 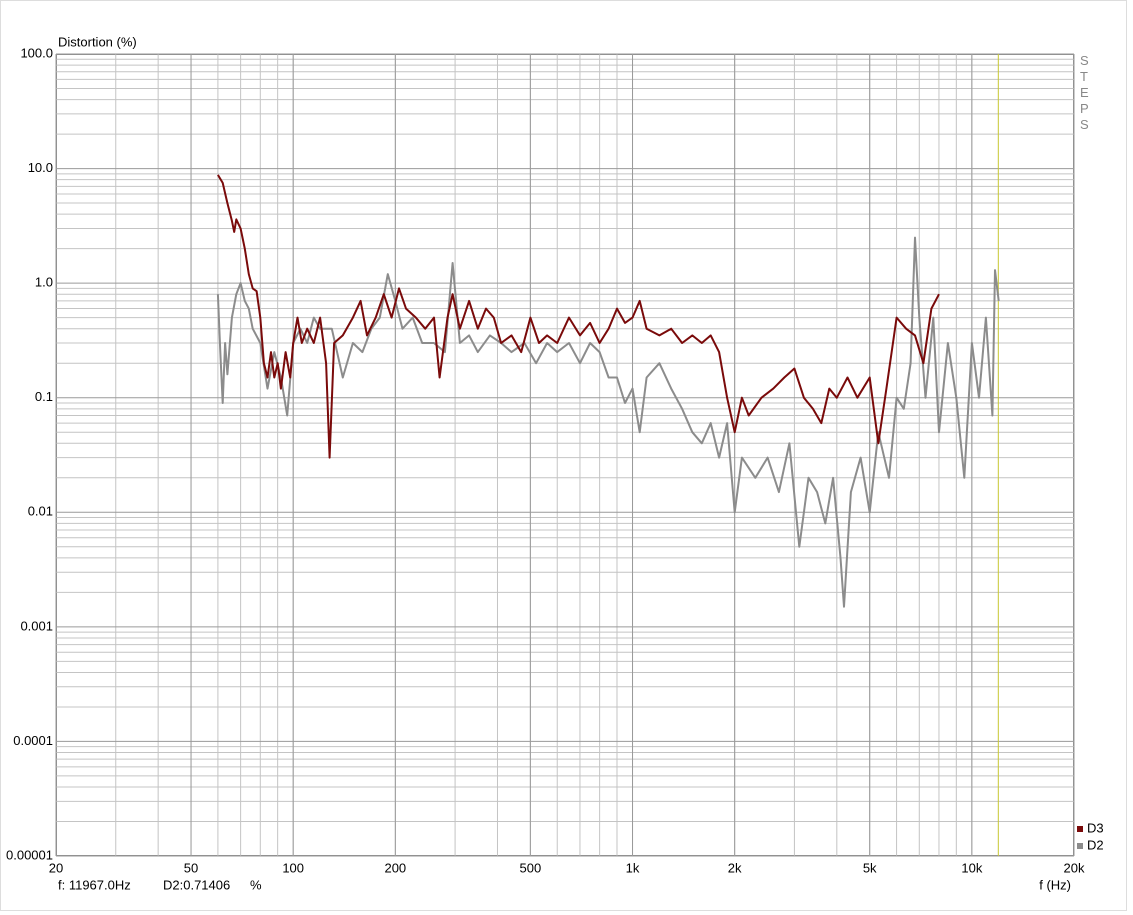 What do you see at coordinates (633, 867) in the screenshot?
I see `x-tick-label: 1k` at bounding box center [633, 867].